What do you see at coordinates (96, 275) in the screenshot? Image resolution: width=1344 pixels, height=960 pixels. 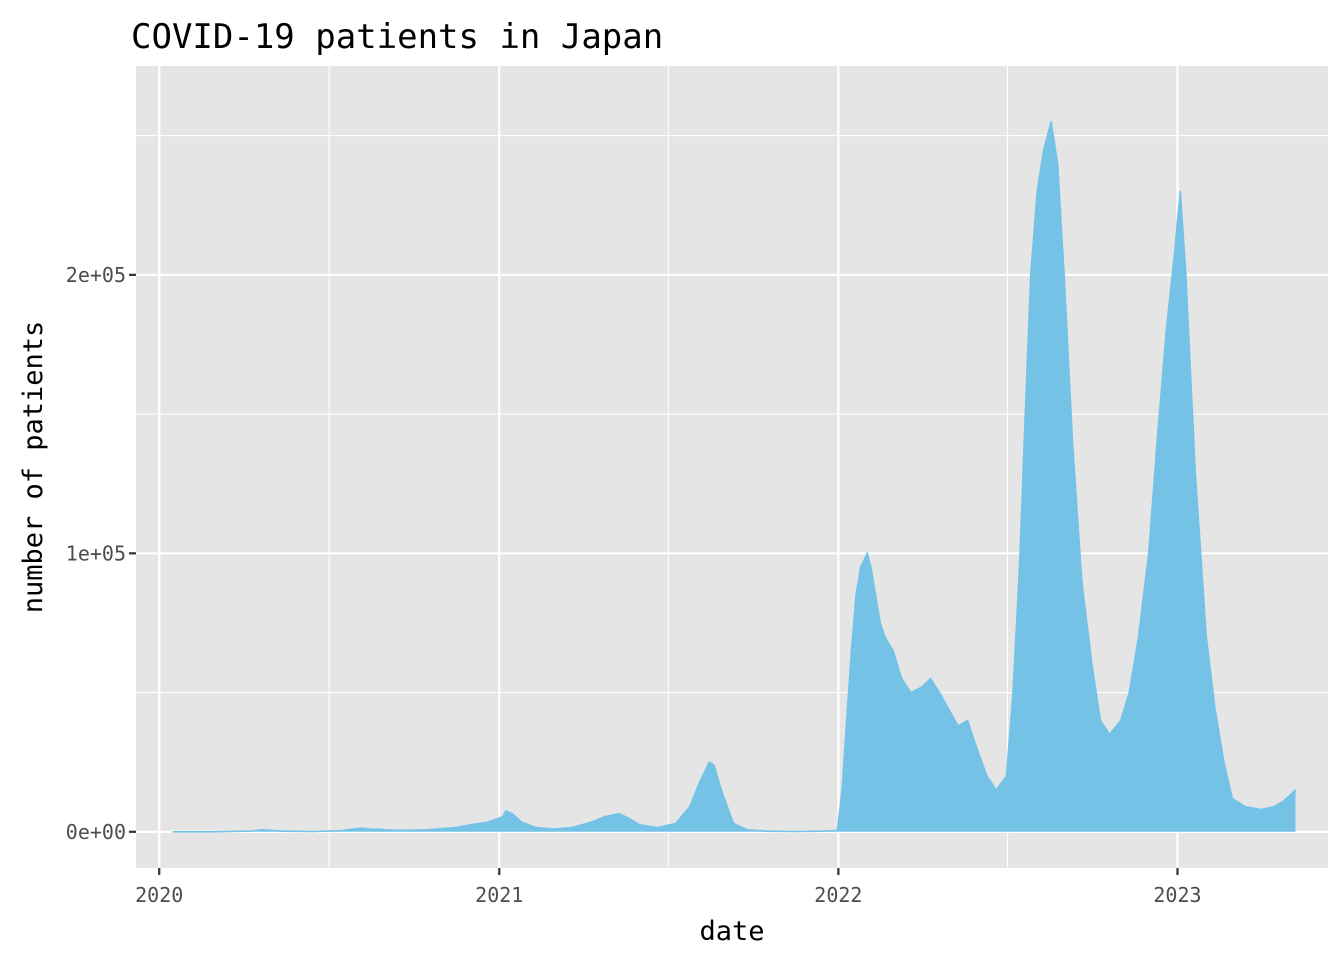 I see `y-tick-label: 2e+05` at bounding box center [96, 275].